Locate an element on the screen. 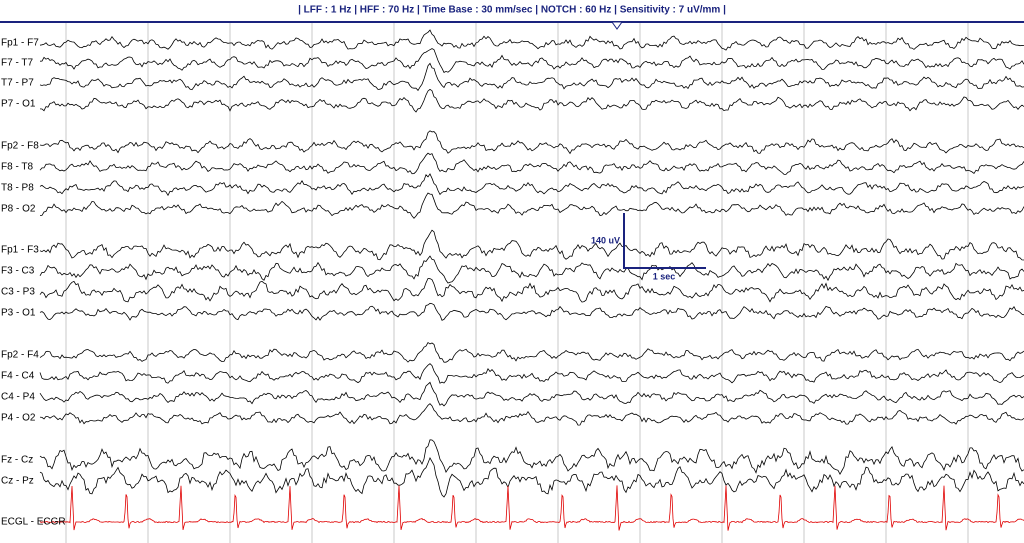 The image size is (1024, 543). channel-label: Cz - Pz is located at coordinates (17, 481).